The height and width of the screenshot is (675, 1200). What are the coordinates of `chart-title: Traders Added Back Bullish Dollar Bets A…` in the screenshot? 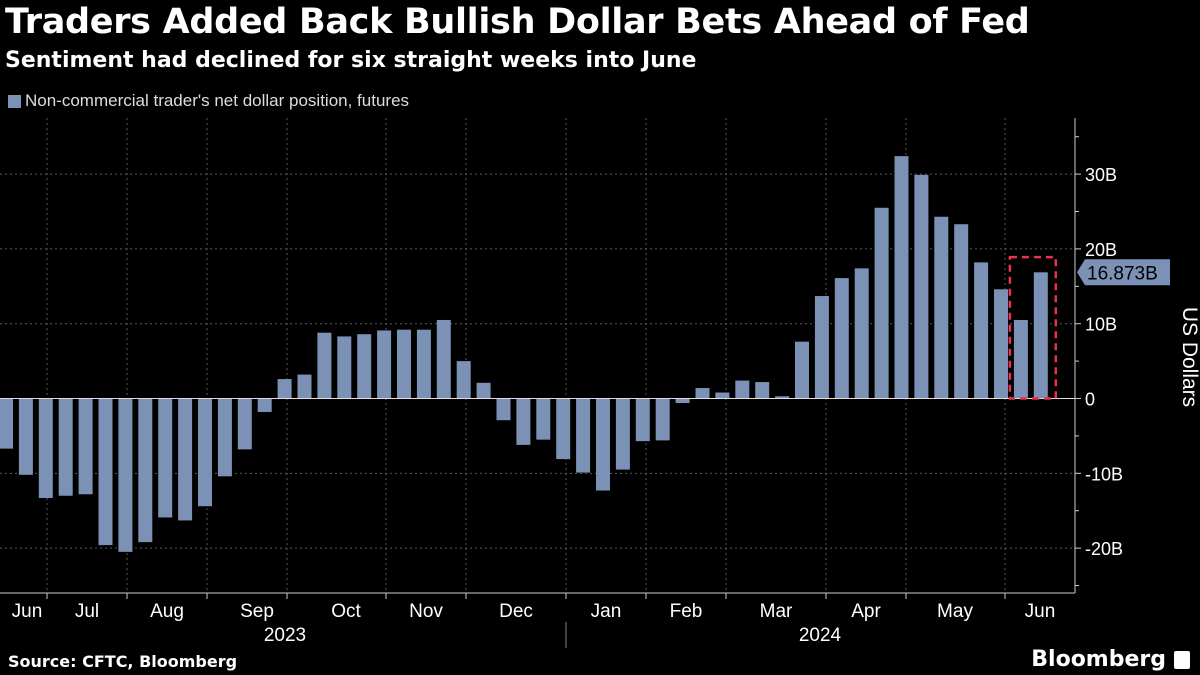 It's located at (517, 22).